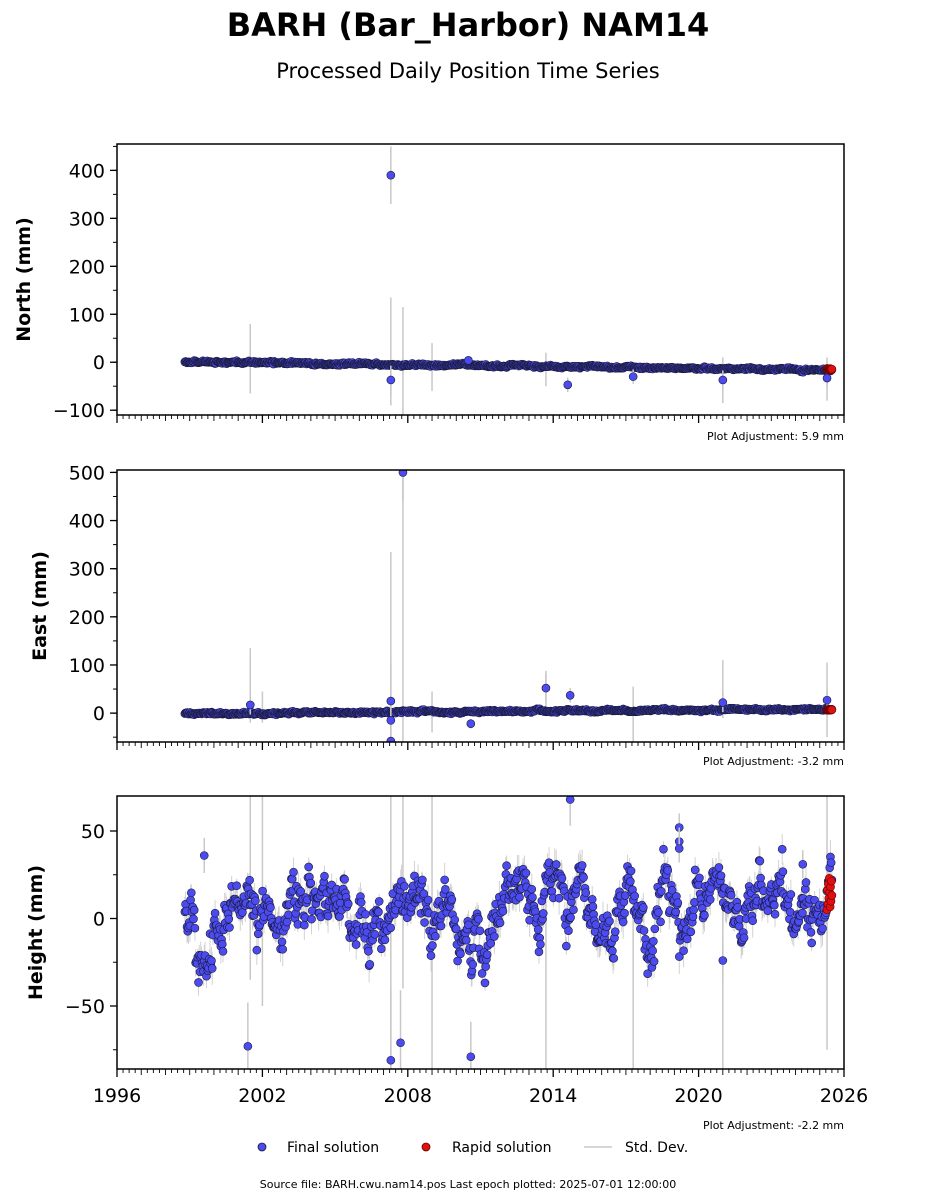 This screenshot has height=1200, width=937. What do you see at coordinates (87, 570) in the screenshot?
I see `y-tick-label: 300` at bounding box center [87, 570].